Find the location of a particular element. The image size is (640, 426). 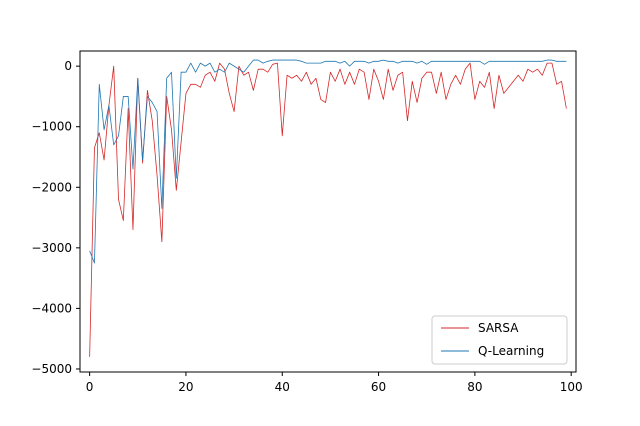

x-tick-label: 100 is located at coordinates (571, 387).